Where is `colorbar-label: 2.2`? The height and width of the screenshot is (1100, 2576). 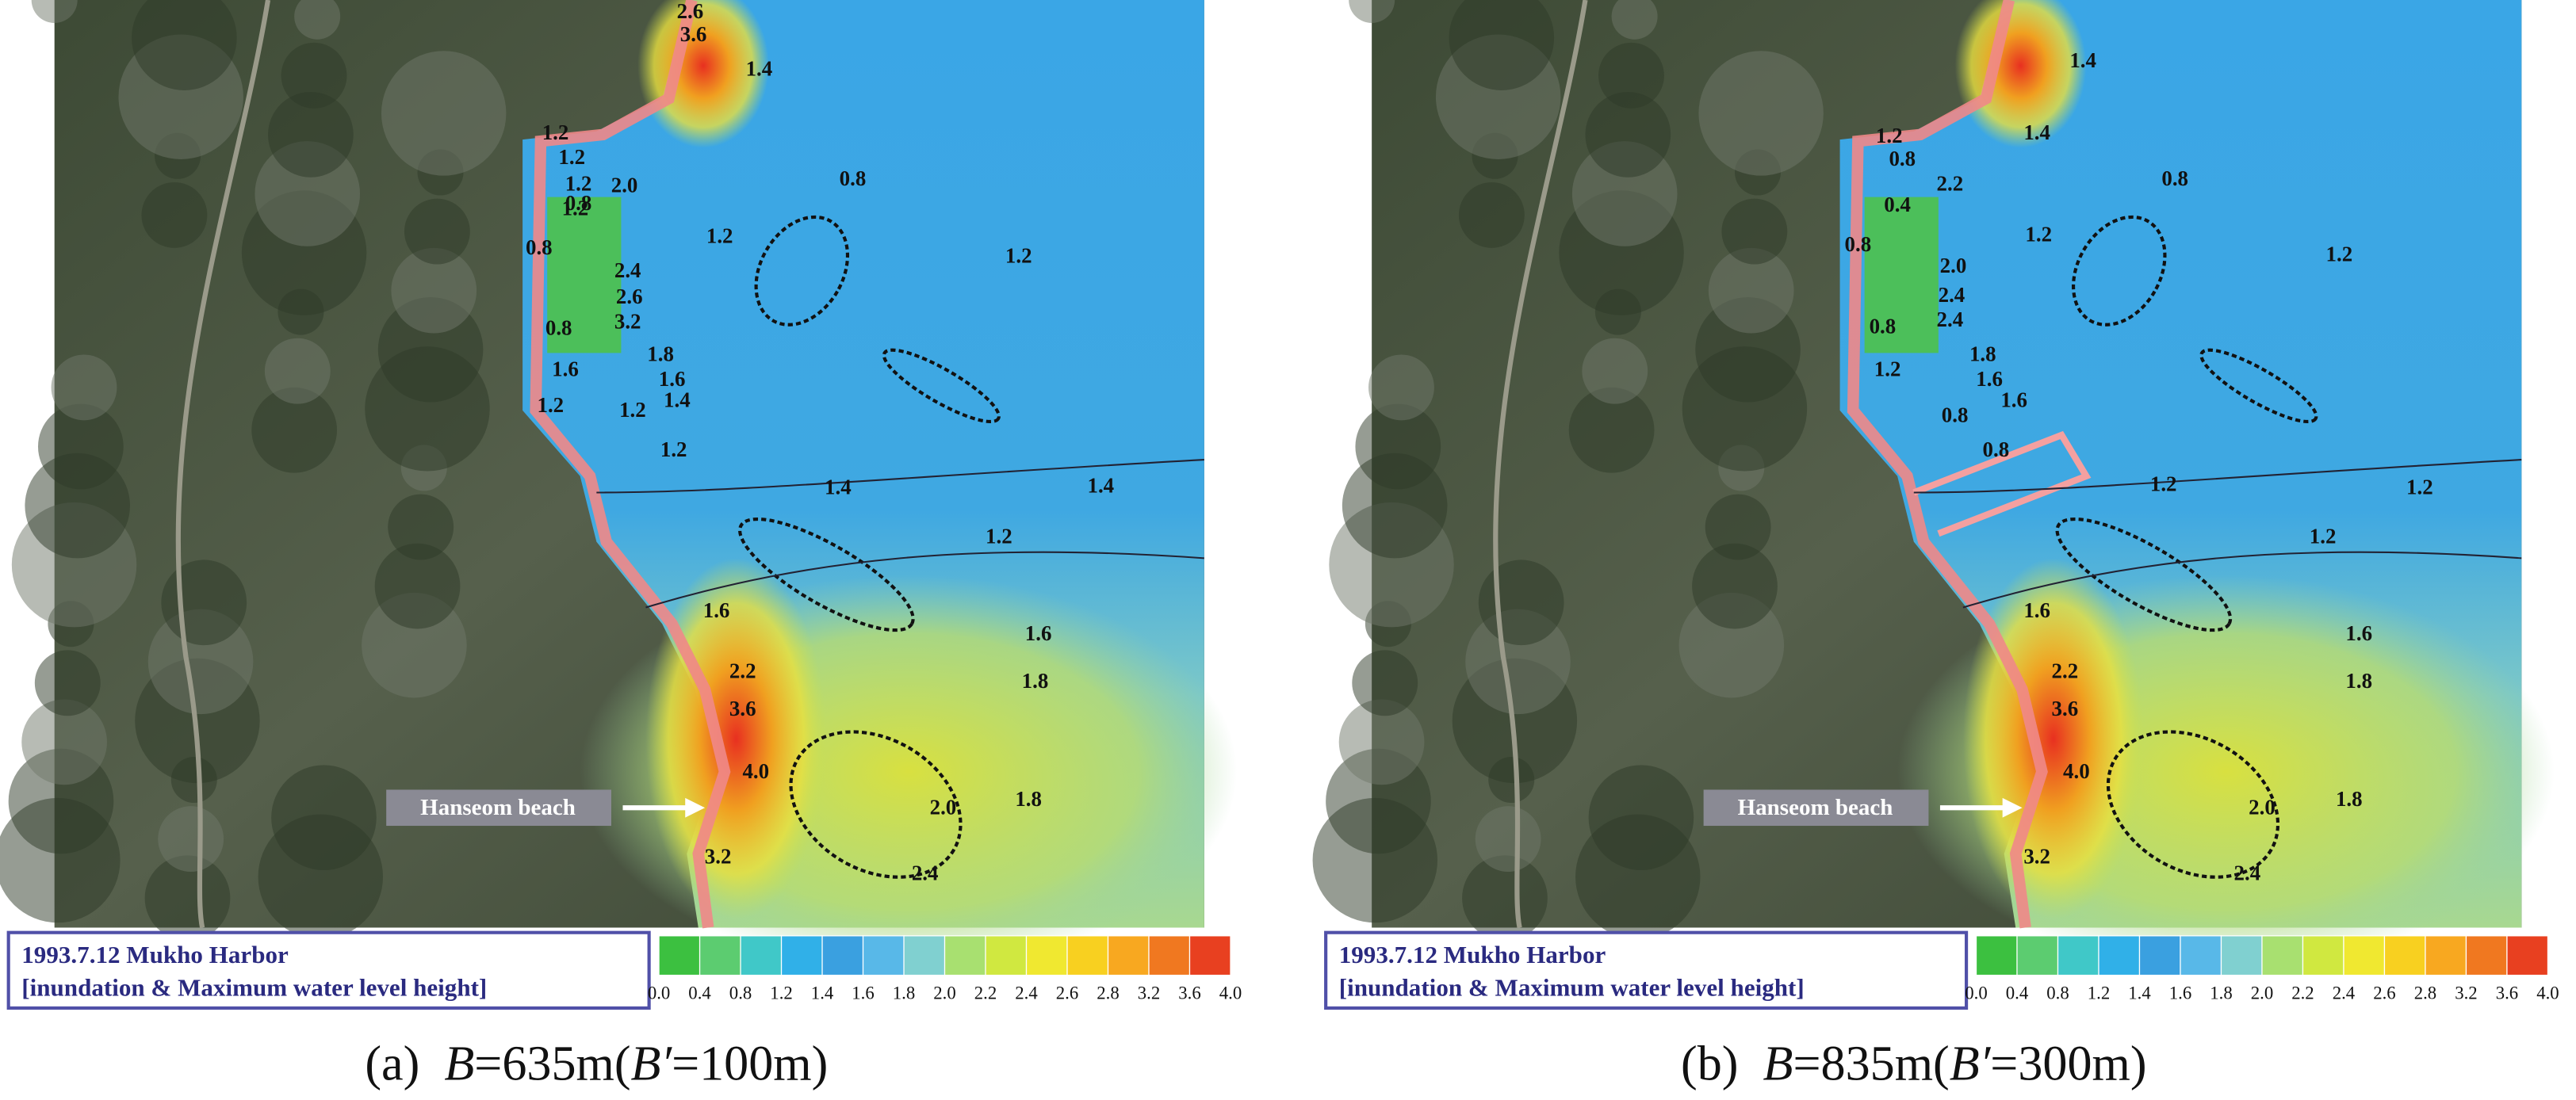 colorbar-label: 2.2 is located at coordinates (2302, 993).